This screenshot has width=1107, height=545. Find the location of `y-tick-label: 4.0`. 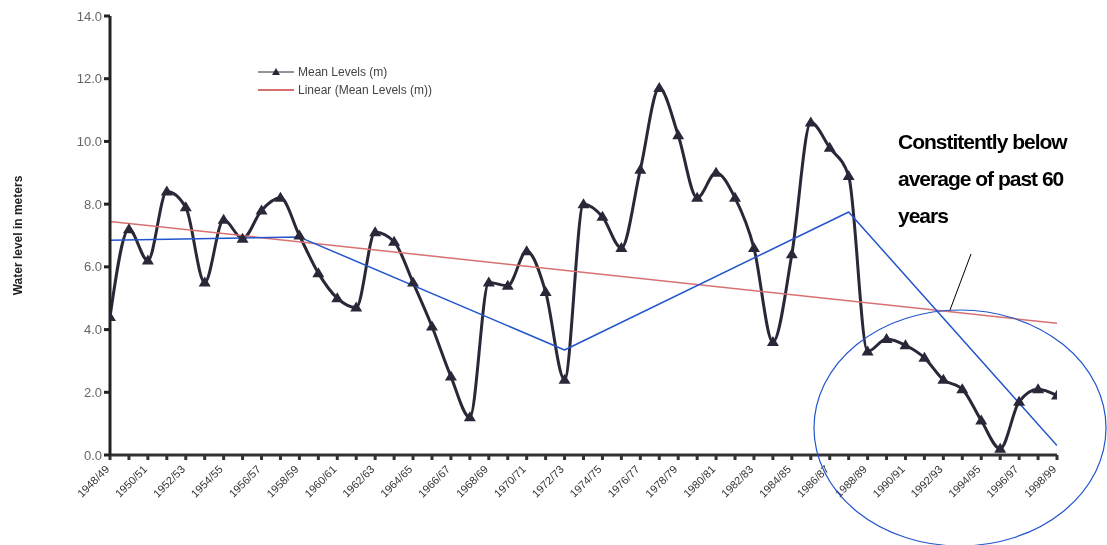

y-tick-label: 4.0 is located at coordinates (92, 330).